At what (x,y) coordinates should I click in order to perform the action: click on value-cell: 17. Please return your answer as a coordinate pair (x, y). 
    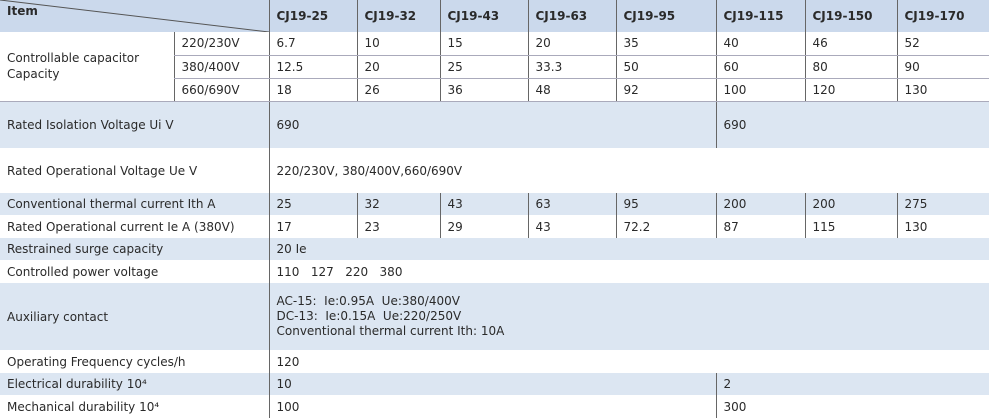
    Looking at the image, I should click on (312, 226).